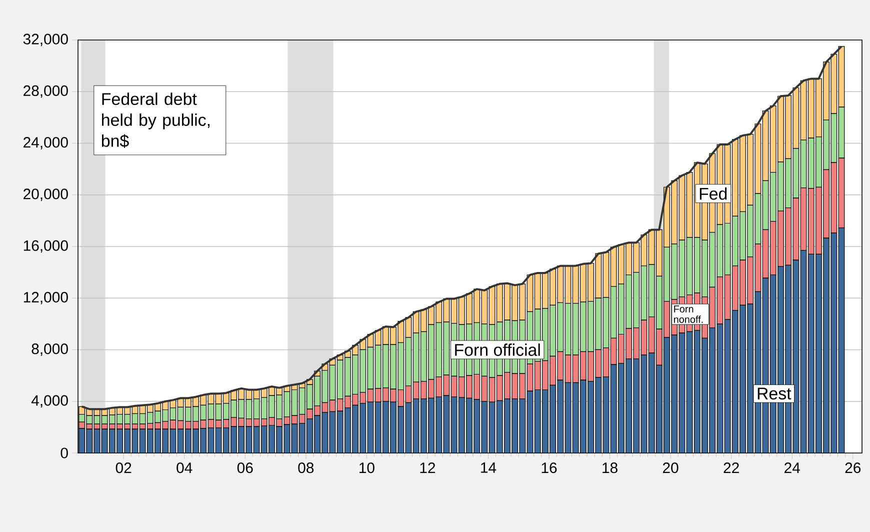 The width and height of the screenshot is (870, 532). What do you see at coordinates (775, 394) in the screenshot?
I see `series-label: Rest` at bounding box center [775, 394].